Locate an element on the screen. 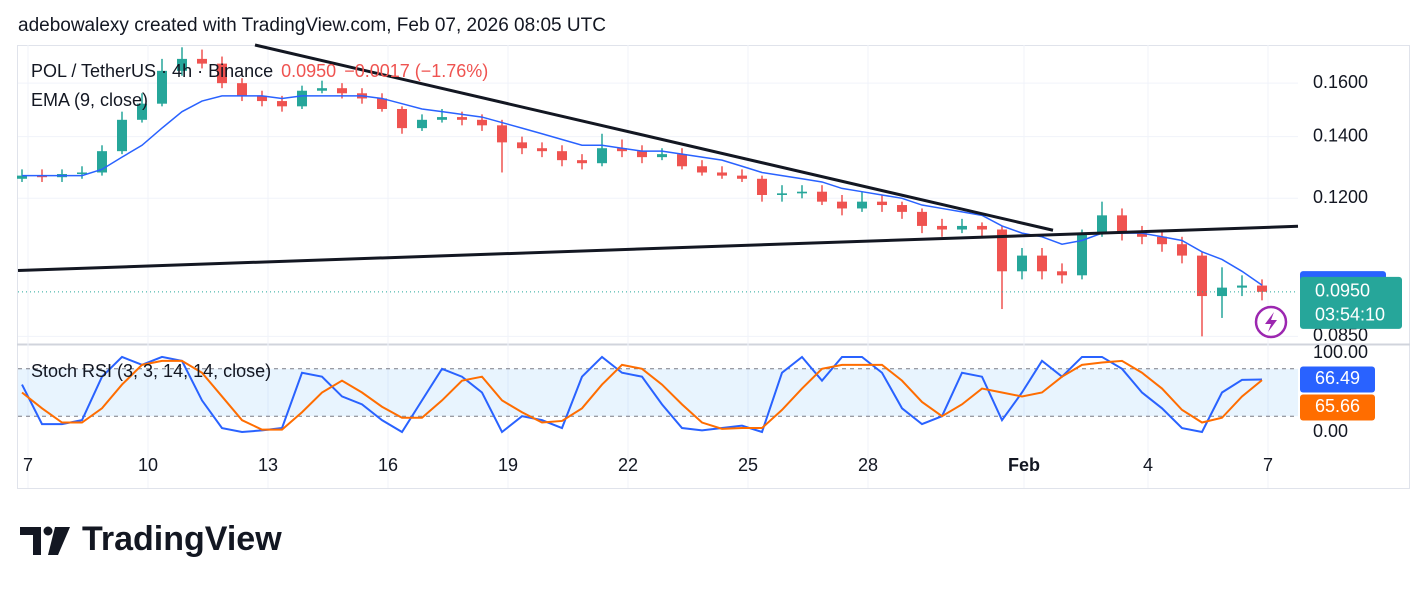 This screenshot has width=1428, height=591. x-tick-label: 25 is located at coordinates (748, 465).